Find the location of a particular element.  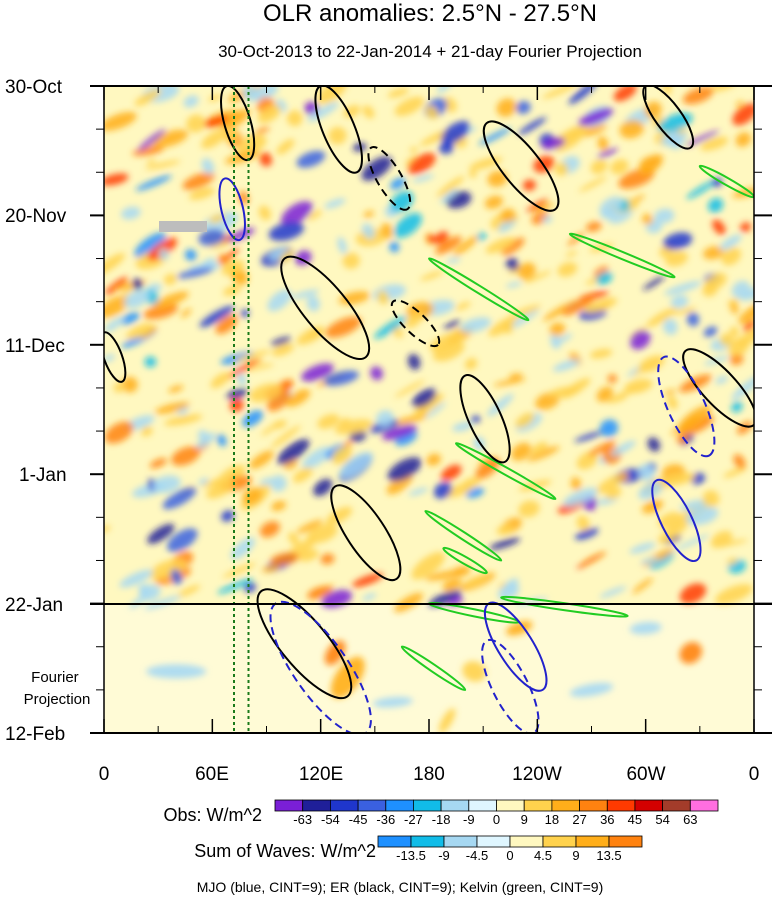

x-tick-label-180: 180 is located at coordinates (429, 774).